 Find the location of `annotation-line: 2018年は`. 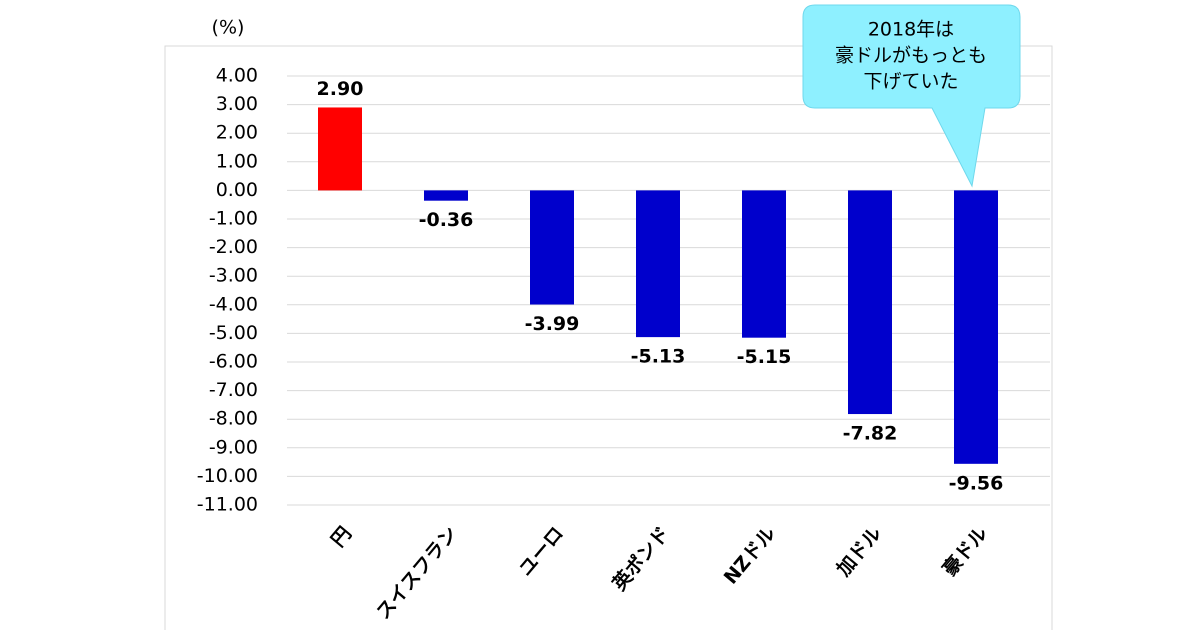

annotation-line: 2018年は is located at coordinates (911, 30).